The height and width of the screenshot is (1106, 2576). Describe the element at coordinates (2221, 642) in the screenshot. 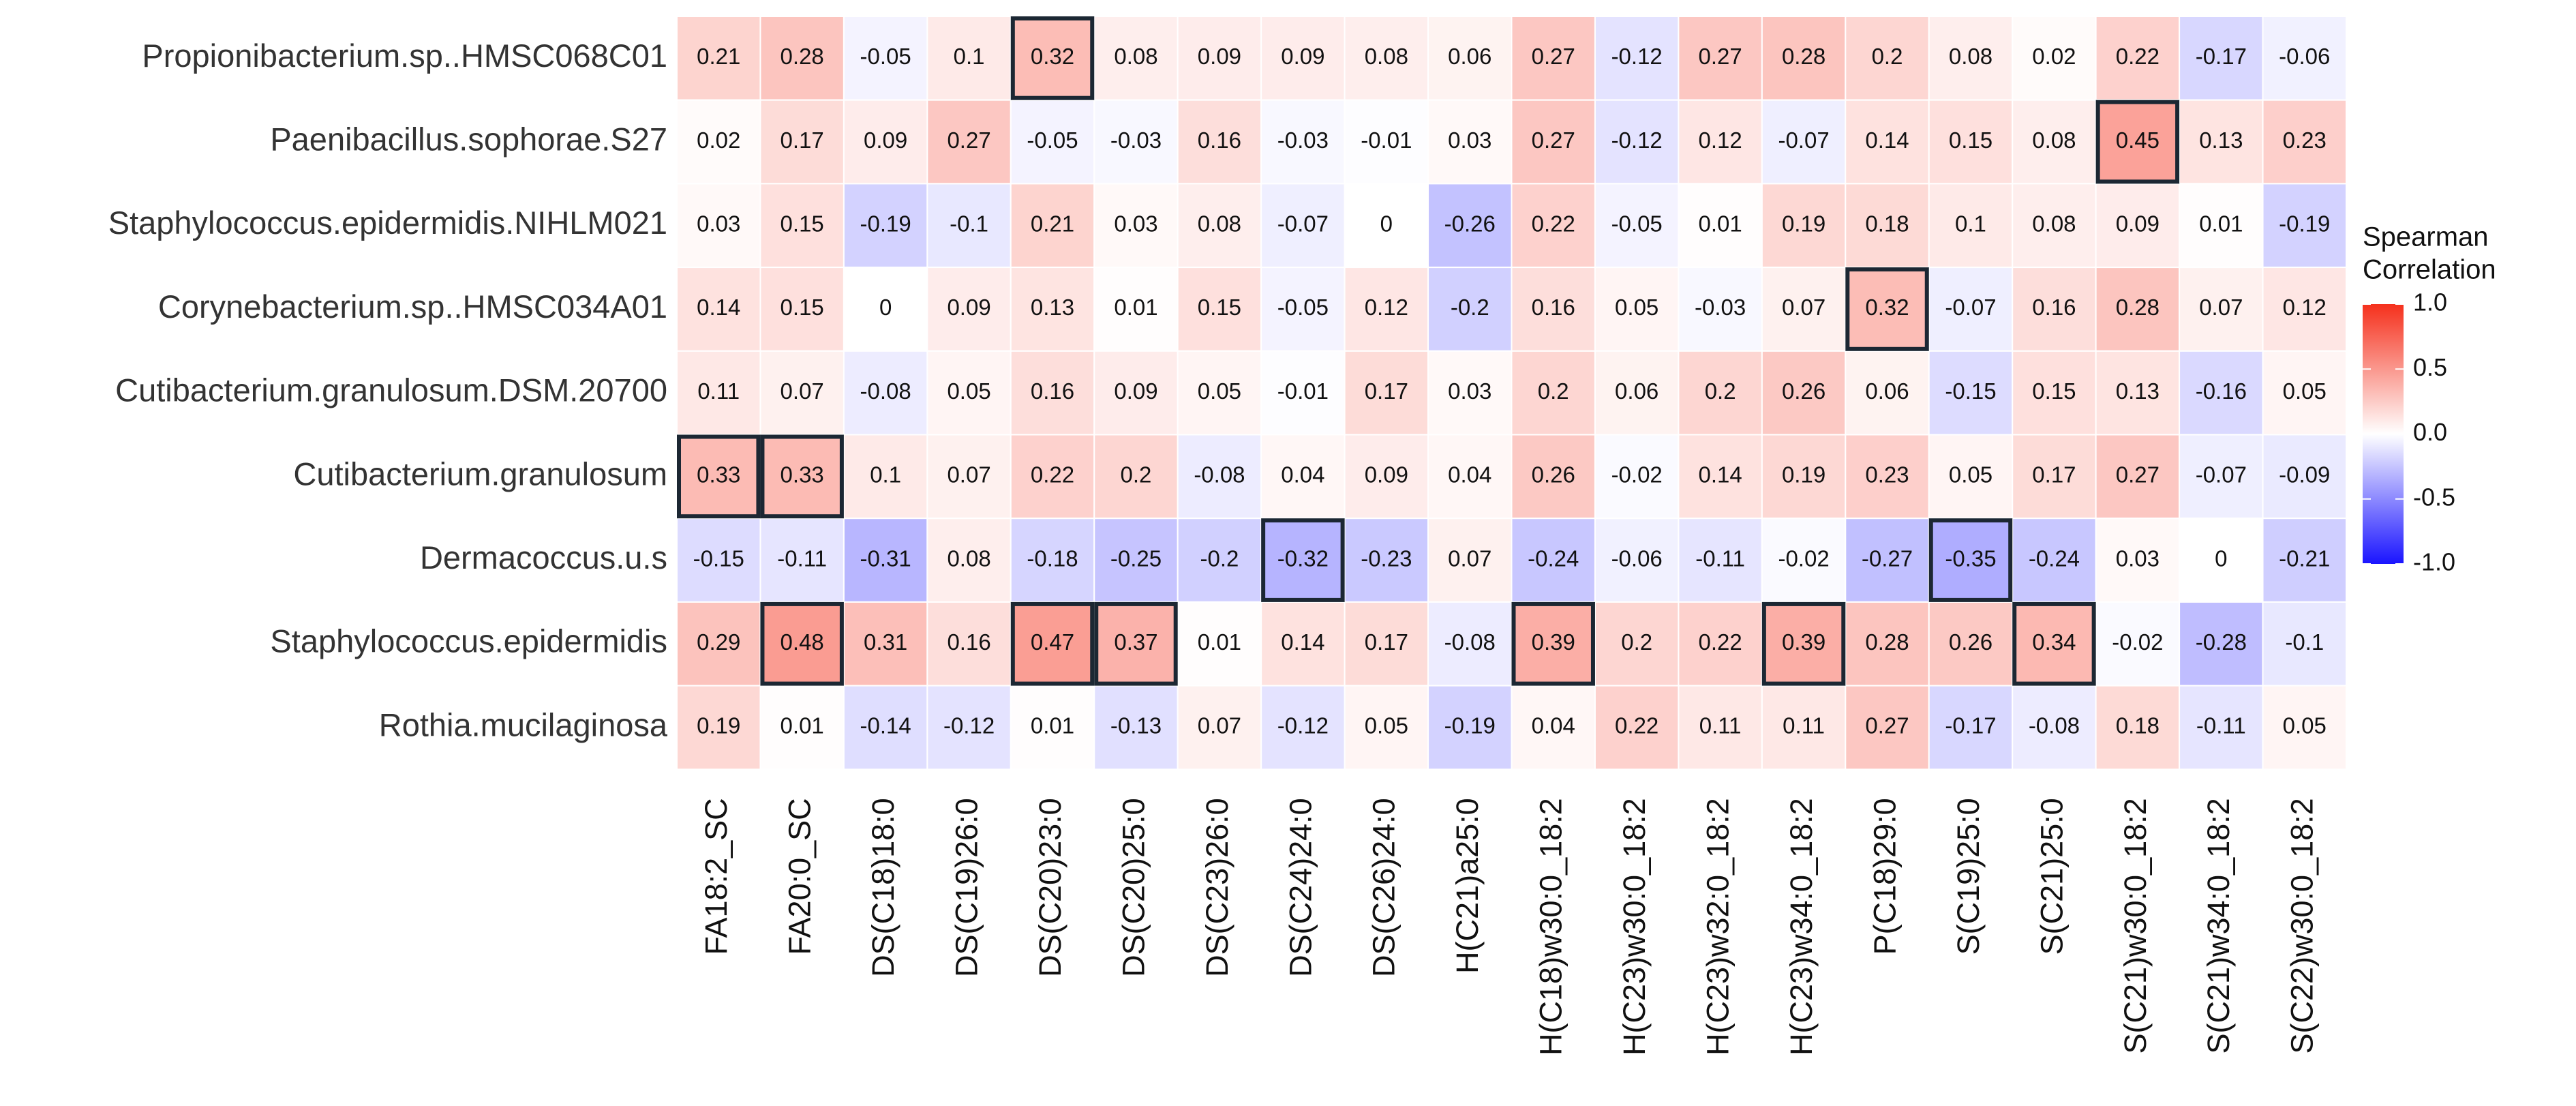

I see `cell-label: -0.28` at that location.